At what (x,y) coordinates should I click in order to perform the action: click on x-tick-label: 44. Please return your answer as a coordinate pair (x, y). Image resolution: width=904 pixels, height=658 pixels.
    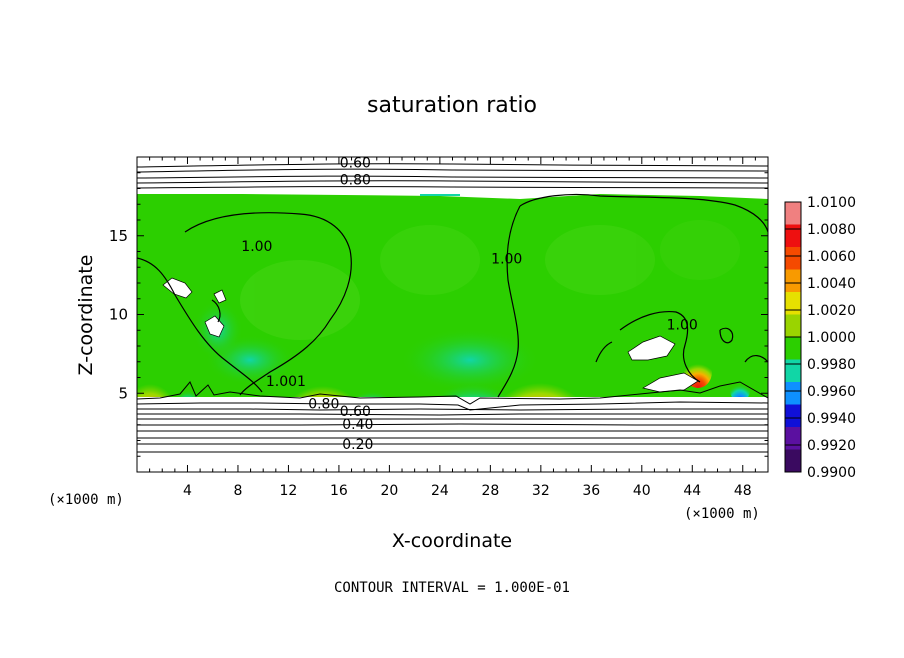
    Looking at the image, I should click on (692, 491).